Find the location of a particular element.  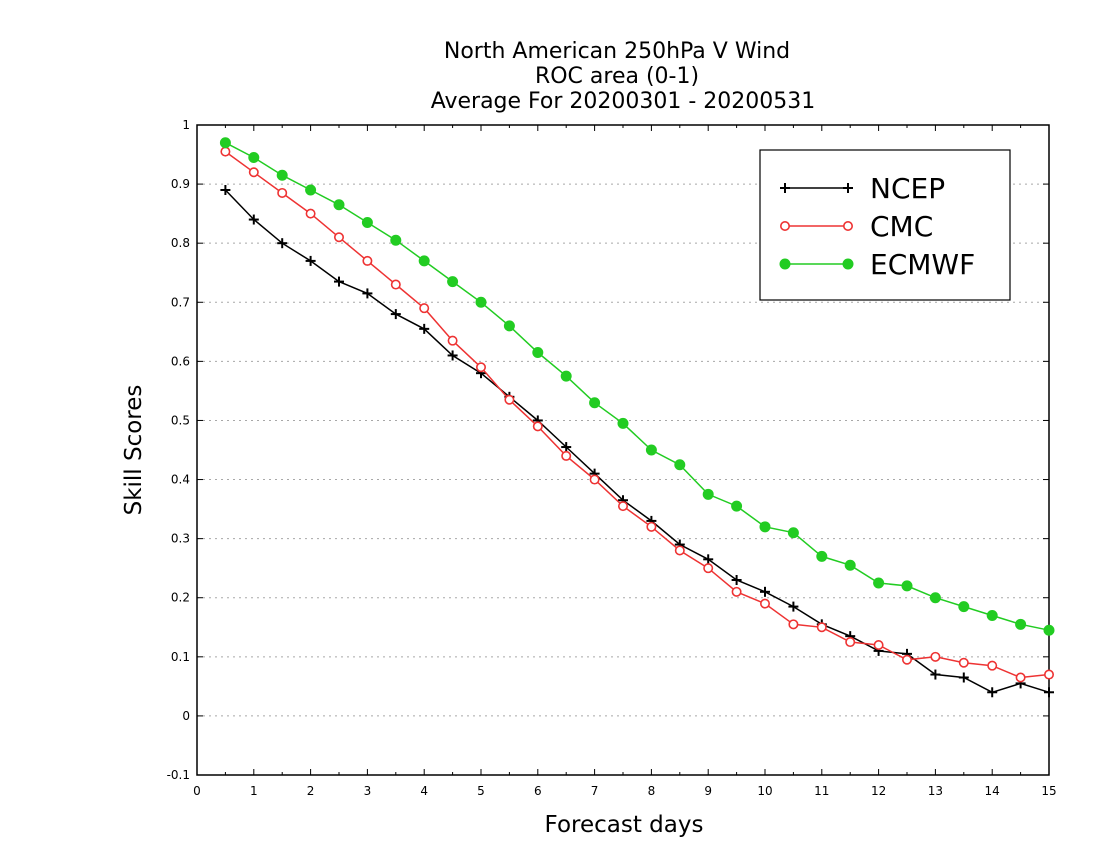

x-tick-label: 3 is located at coordinates (368, 791).